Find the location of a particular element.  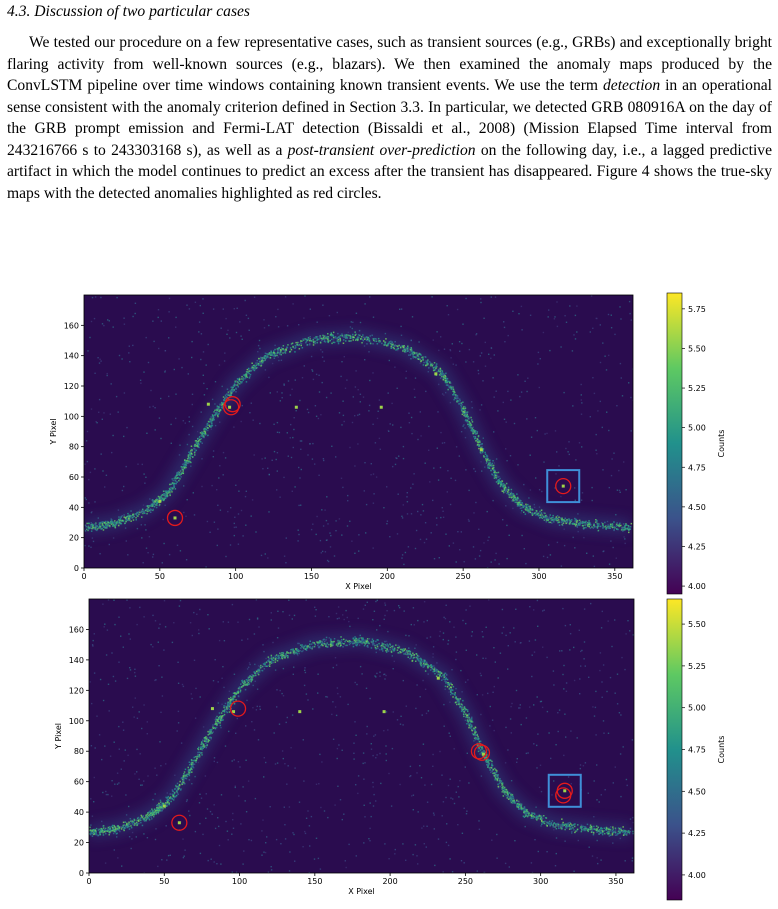

colorbar: 4.00 4.25 4.50 4.75 5.00 5.25 5.50 Counts is located at coordinates (696, 749).